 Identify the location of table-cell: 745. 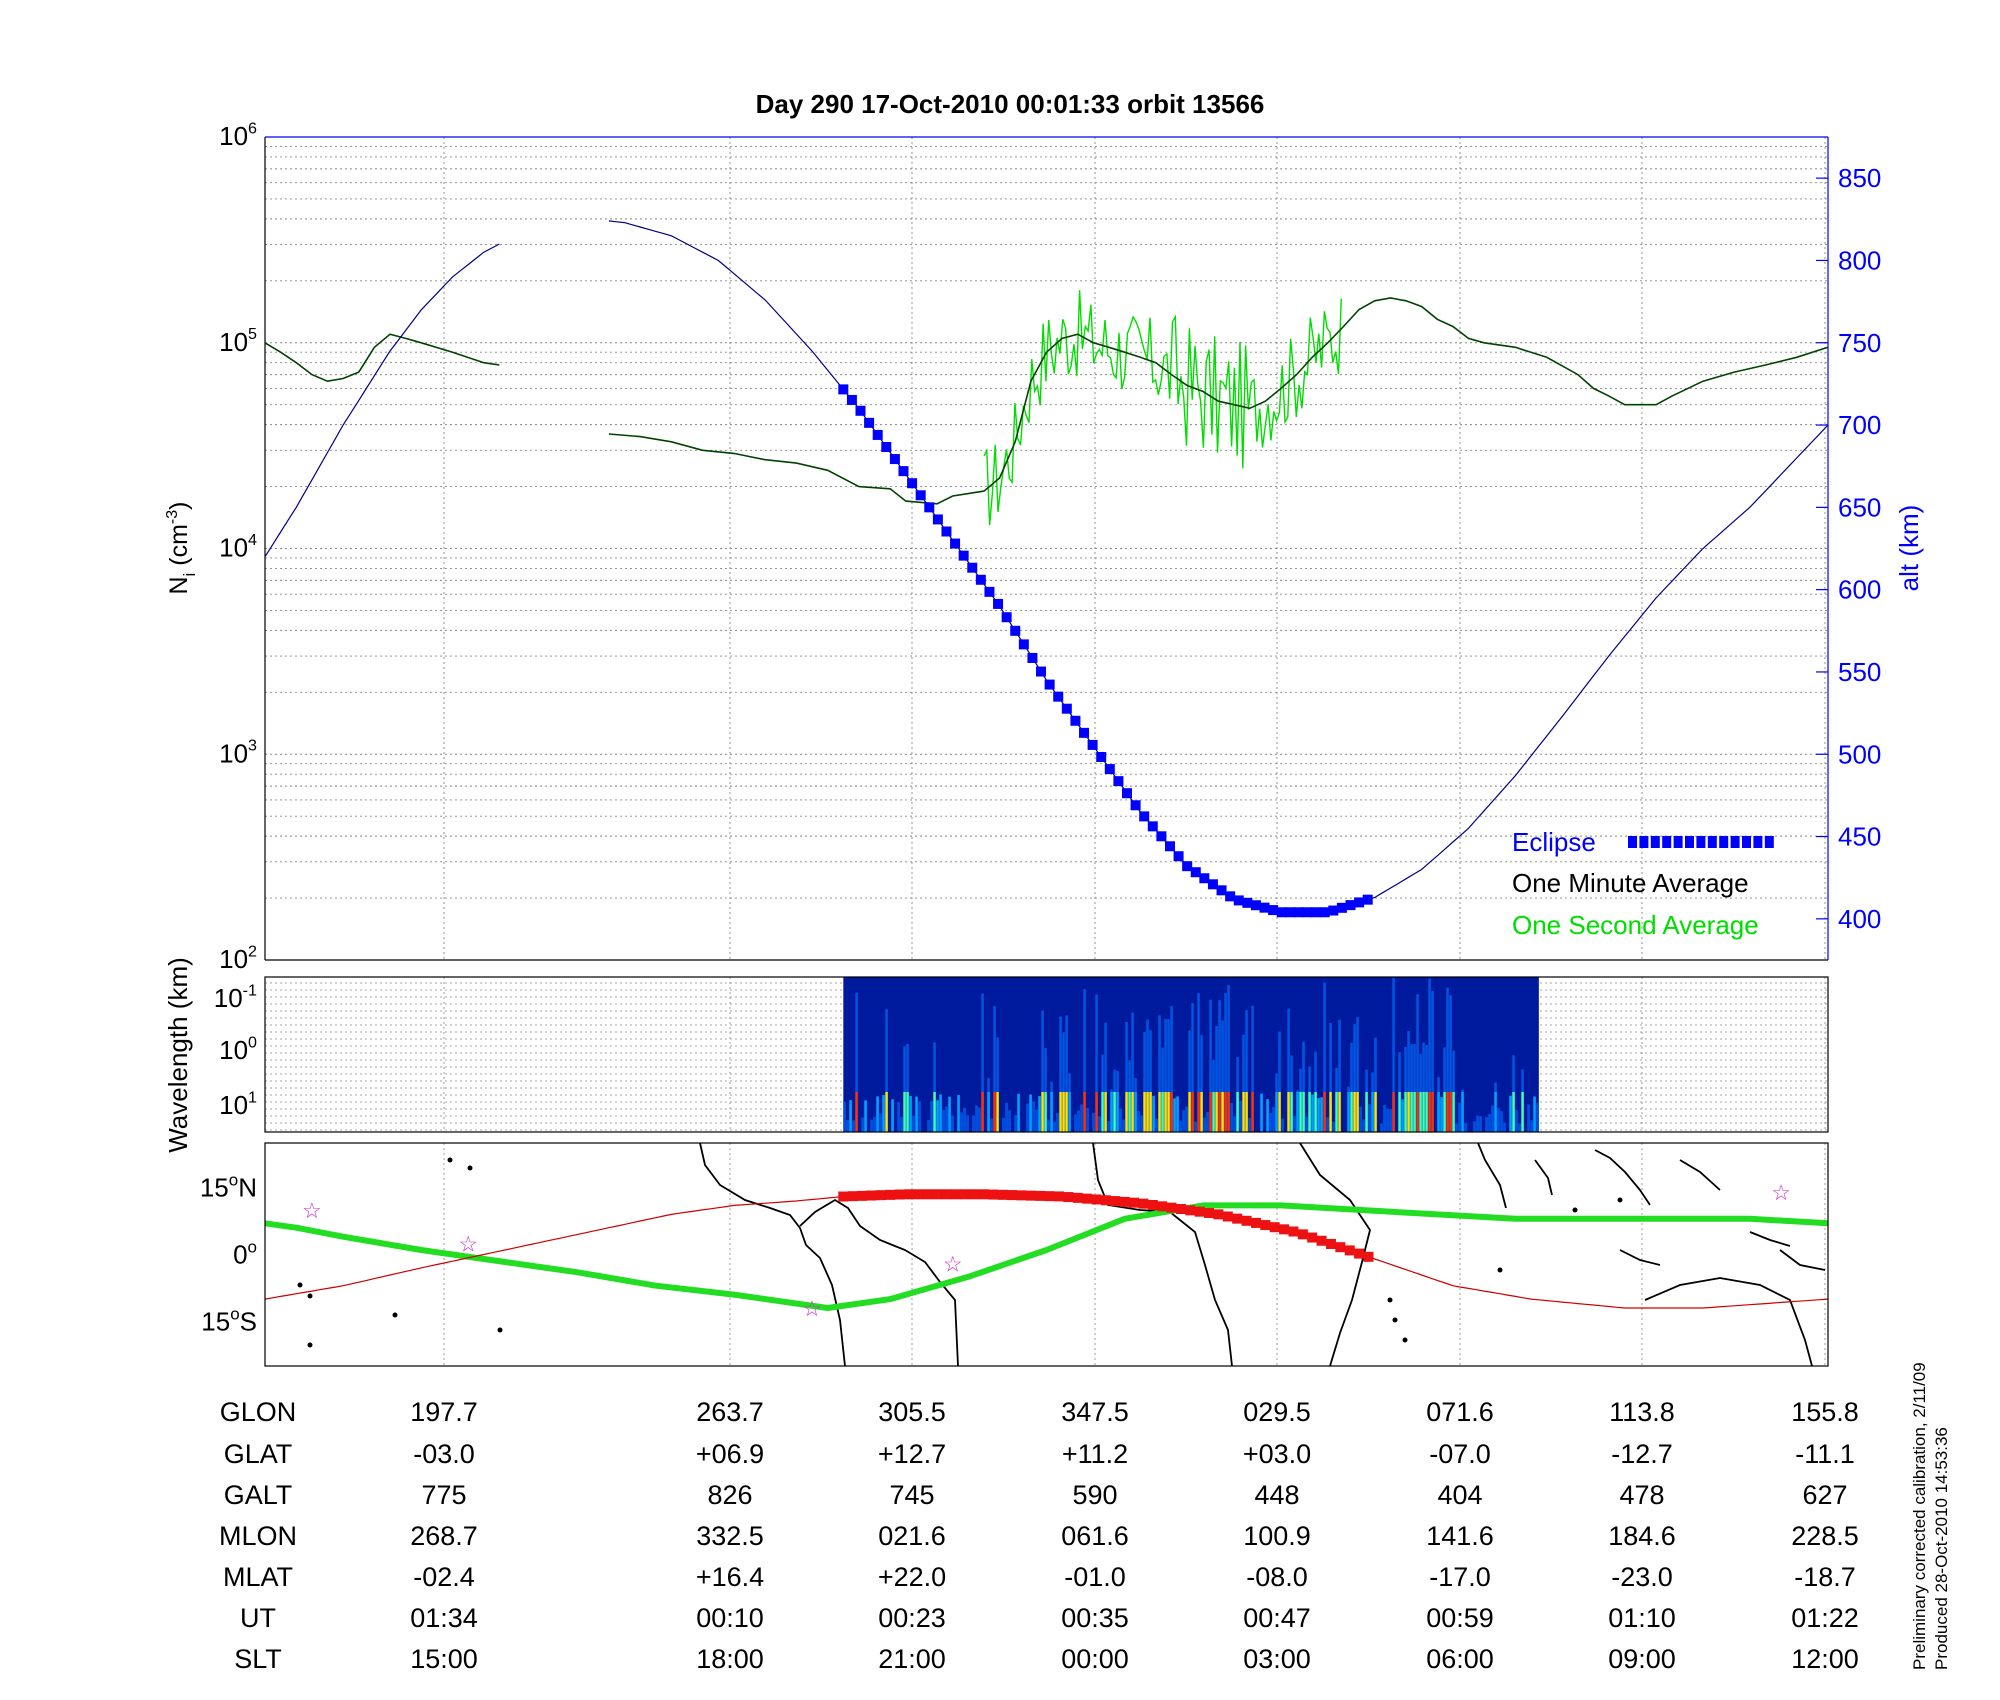
(911, 1495).